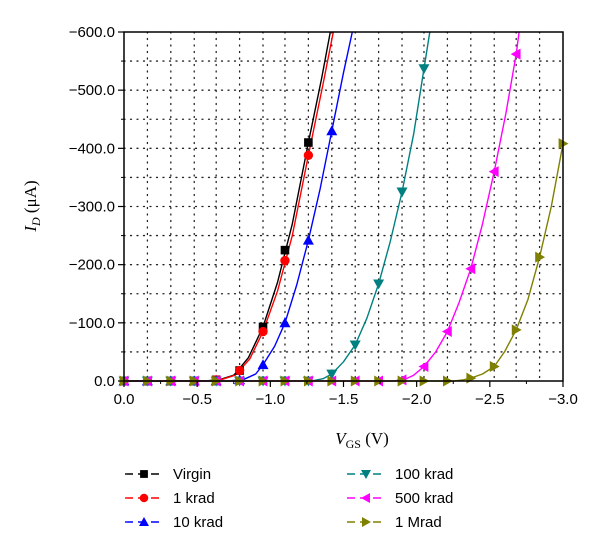 The width and height of the screenshot is (600, 556). Describe the element at coordinates (30, 198) in the screenshot. I see `y-axis-title-unit: (μA)` at that location.